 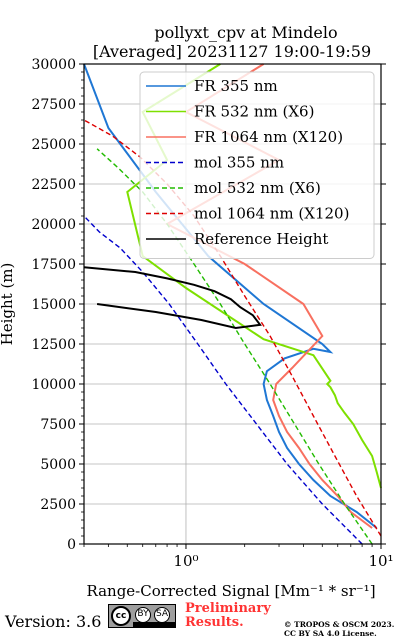 What do you see at coordinates (53, 65) in the screenshot?
I see `y-tick-label: 30000` at bounding box center [53, 65].